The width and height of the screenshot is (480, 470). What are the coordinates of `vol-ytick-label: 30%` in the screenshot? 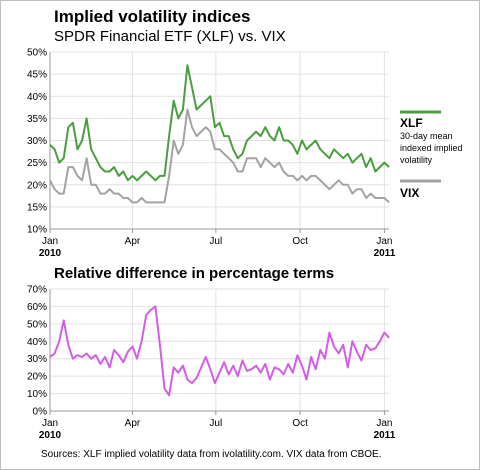 It's located at (37, 141).